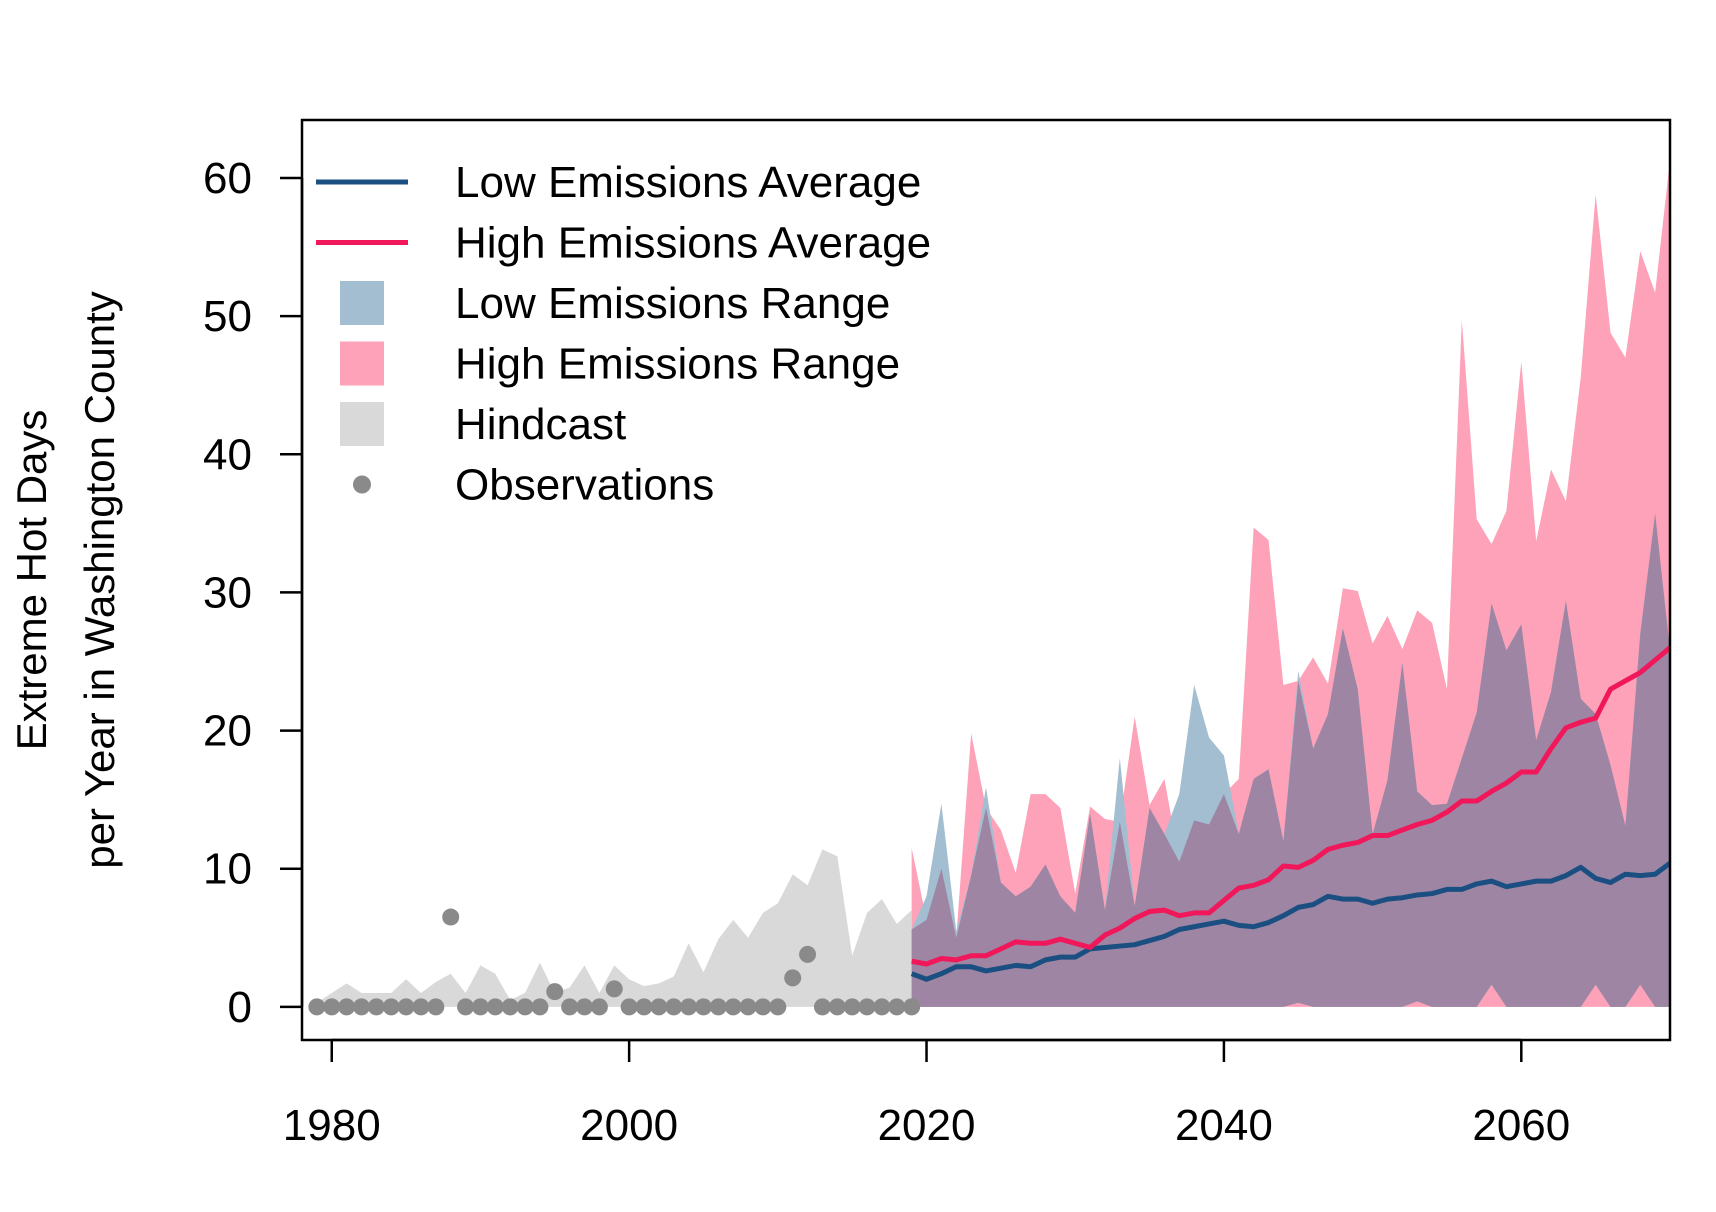 The height and width of the screenshot is (1212, 1716). I want to click on x-tick-label: 2020, so click(927, 1125).